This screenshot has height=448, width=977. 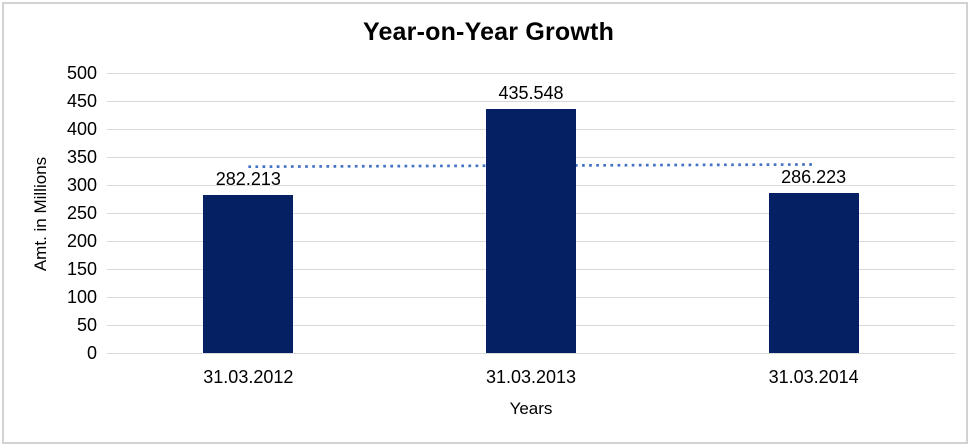 What do you see at coordinates (248, 377) in the screenshot?
I see `x-axis-tick-label: 31.03.2012` at bounding box center [248, 377].